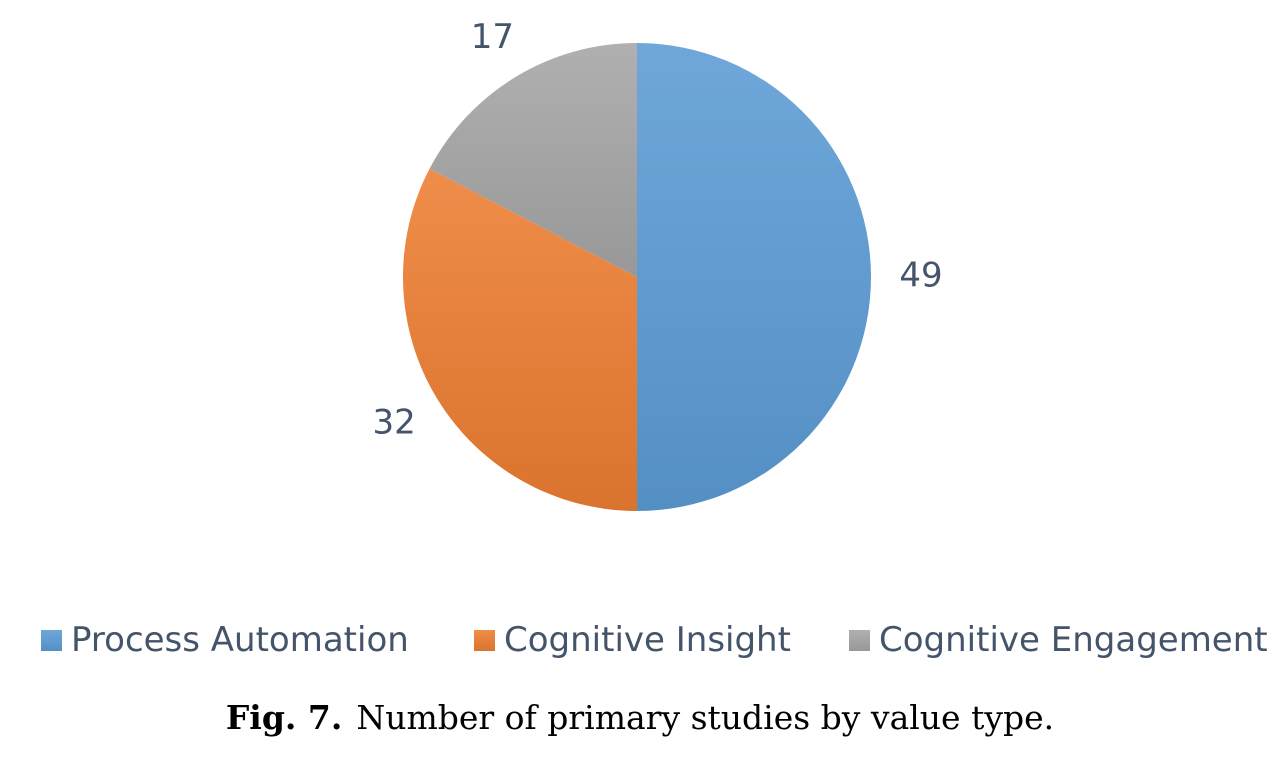 The image size is (1280, 784). What do you see at coordinates (705, 717) in the screenshot?
I see `figure-caption-text: Number of primary studies by value type.` at bounding box center [705, 717].